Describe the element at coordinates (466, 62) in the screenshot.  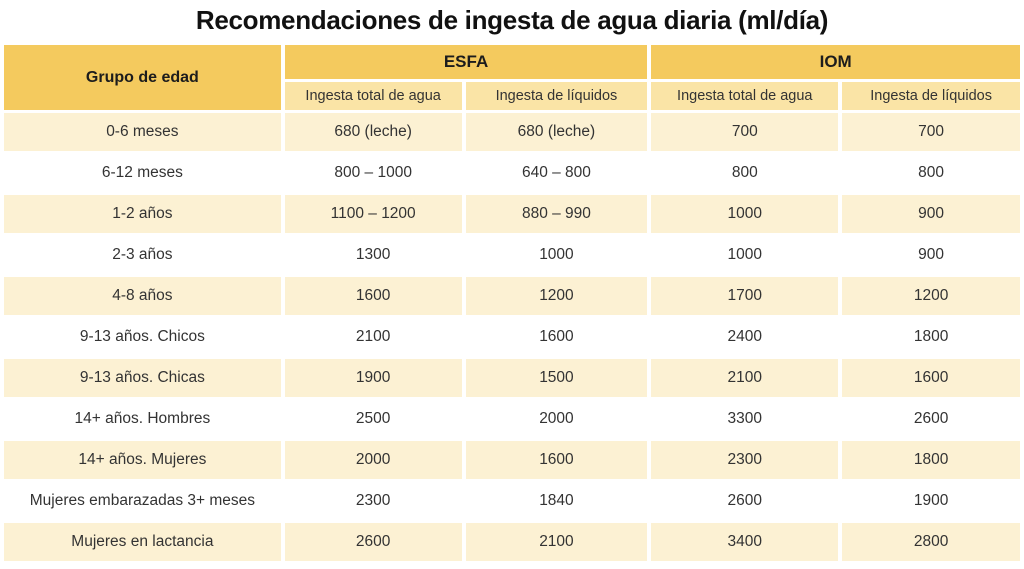
I see `column-header-esfa: ESFA` at that location.